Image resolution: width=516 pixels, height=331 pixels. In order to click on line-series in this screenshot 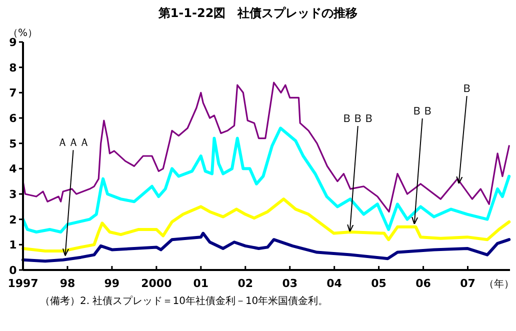, I will do `click(266, 247)`.